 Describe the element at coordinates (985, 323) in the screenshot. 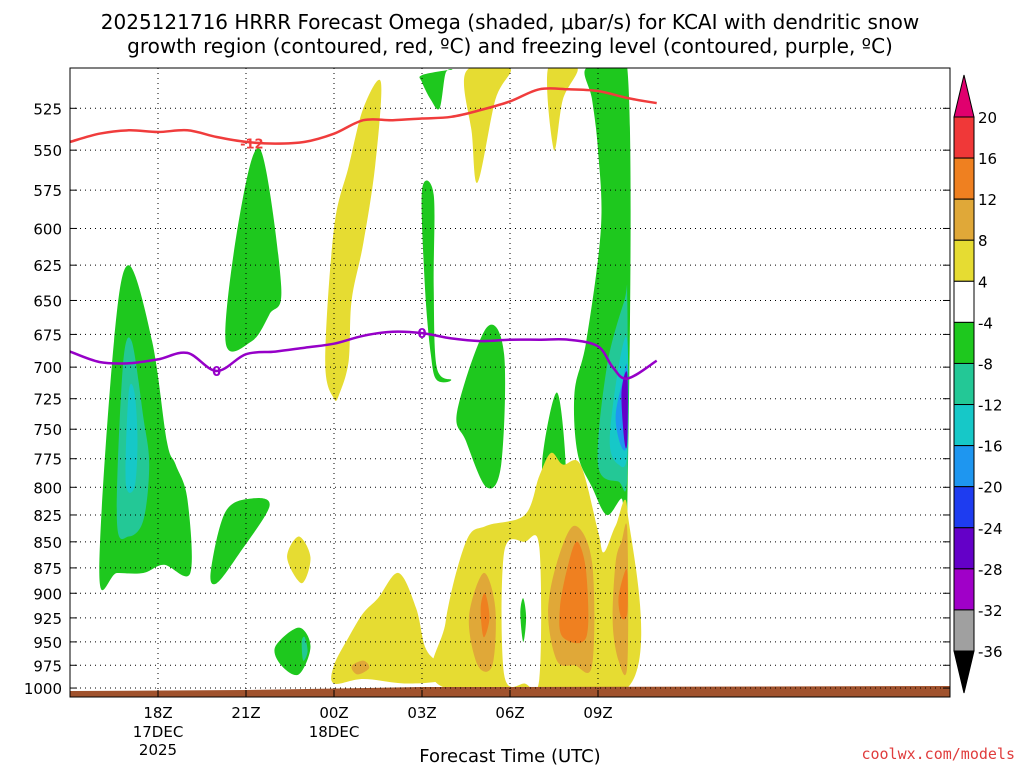

I see `colorbar-label-5: -4` at that location.